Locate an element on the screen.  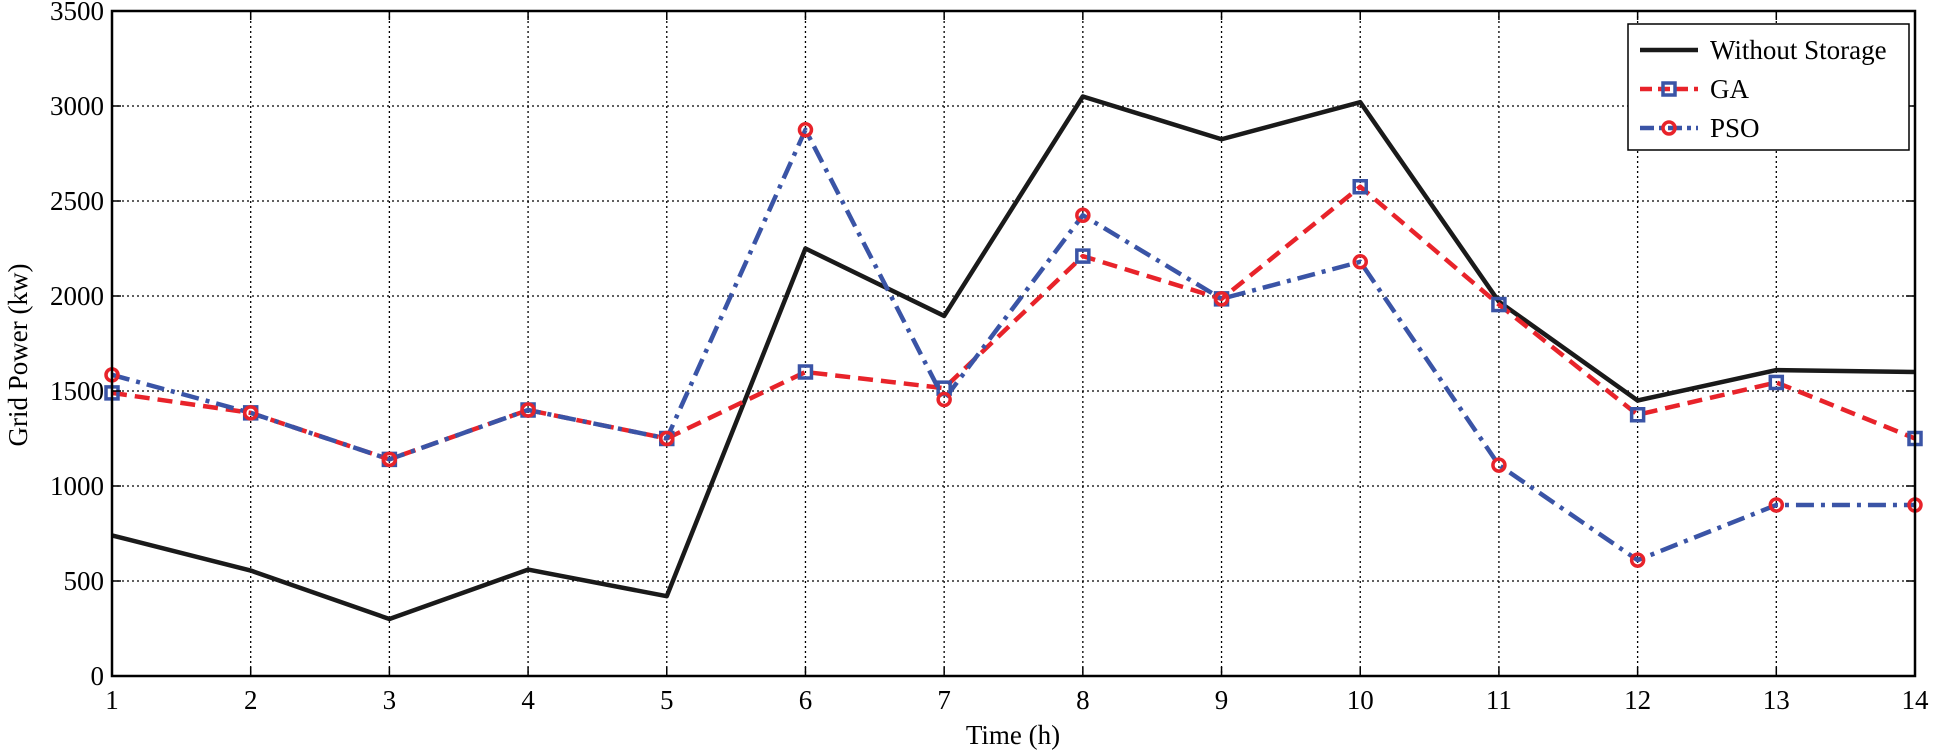
x-tick-label: 5 is located at coordinates (667, 700).